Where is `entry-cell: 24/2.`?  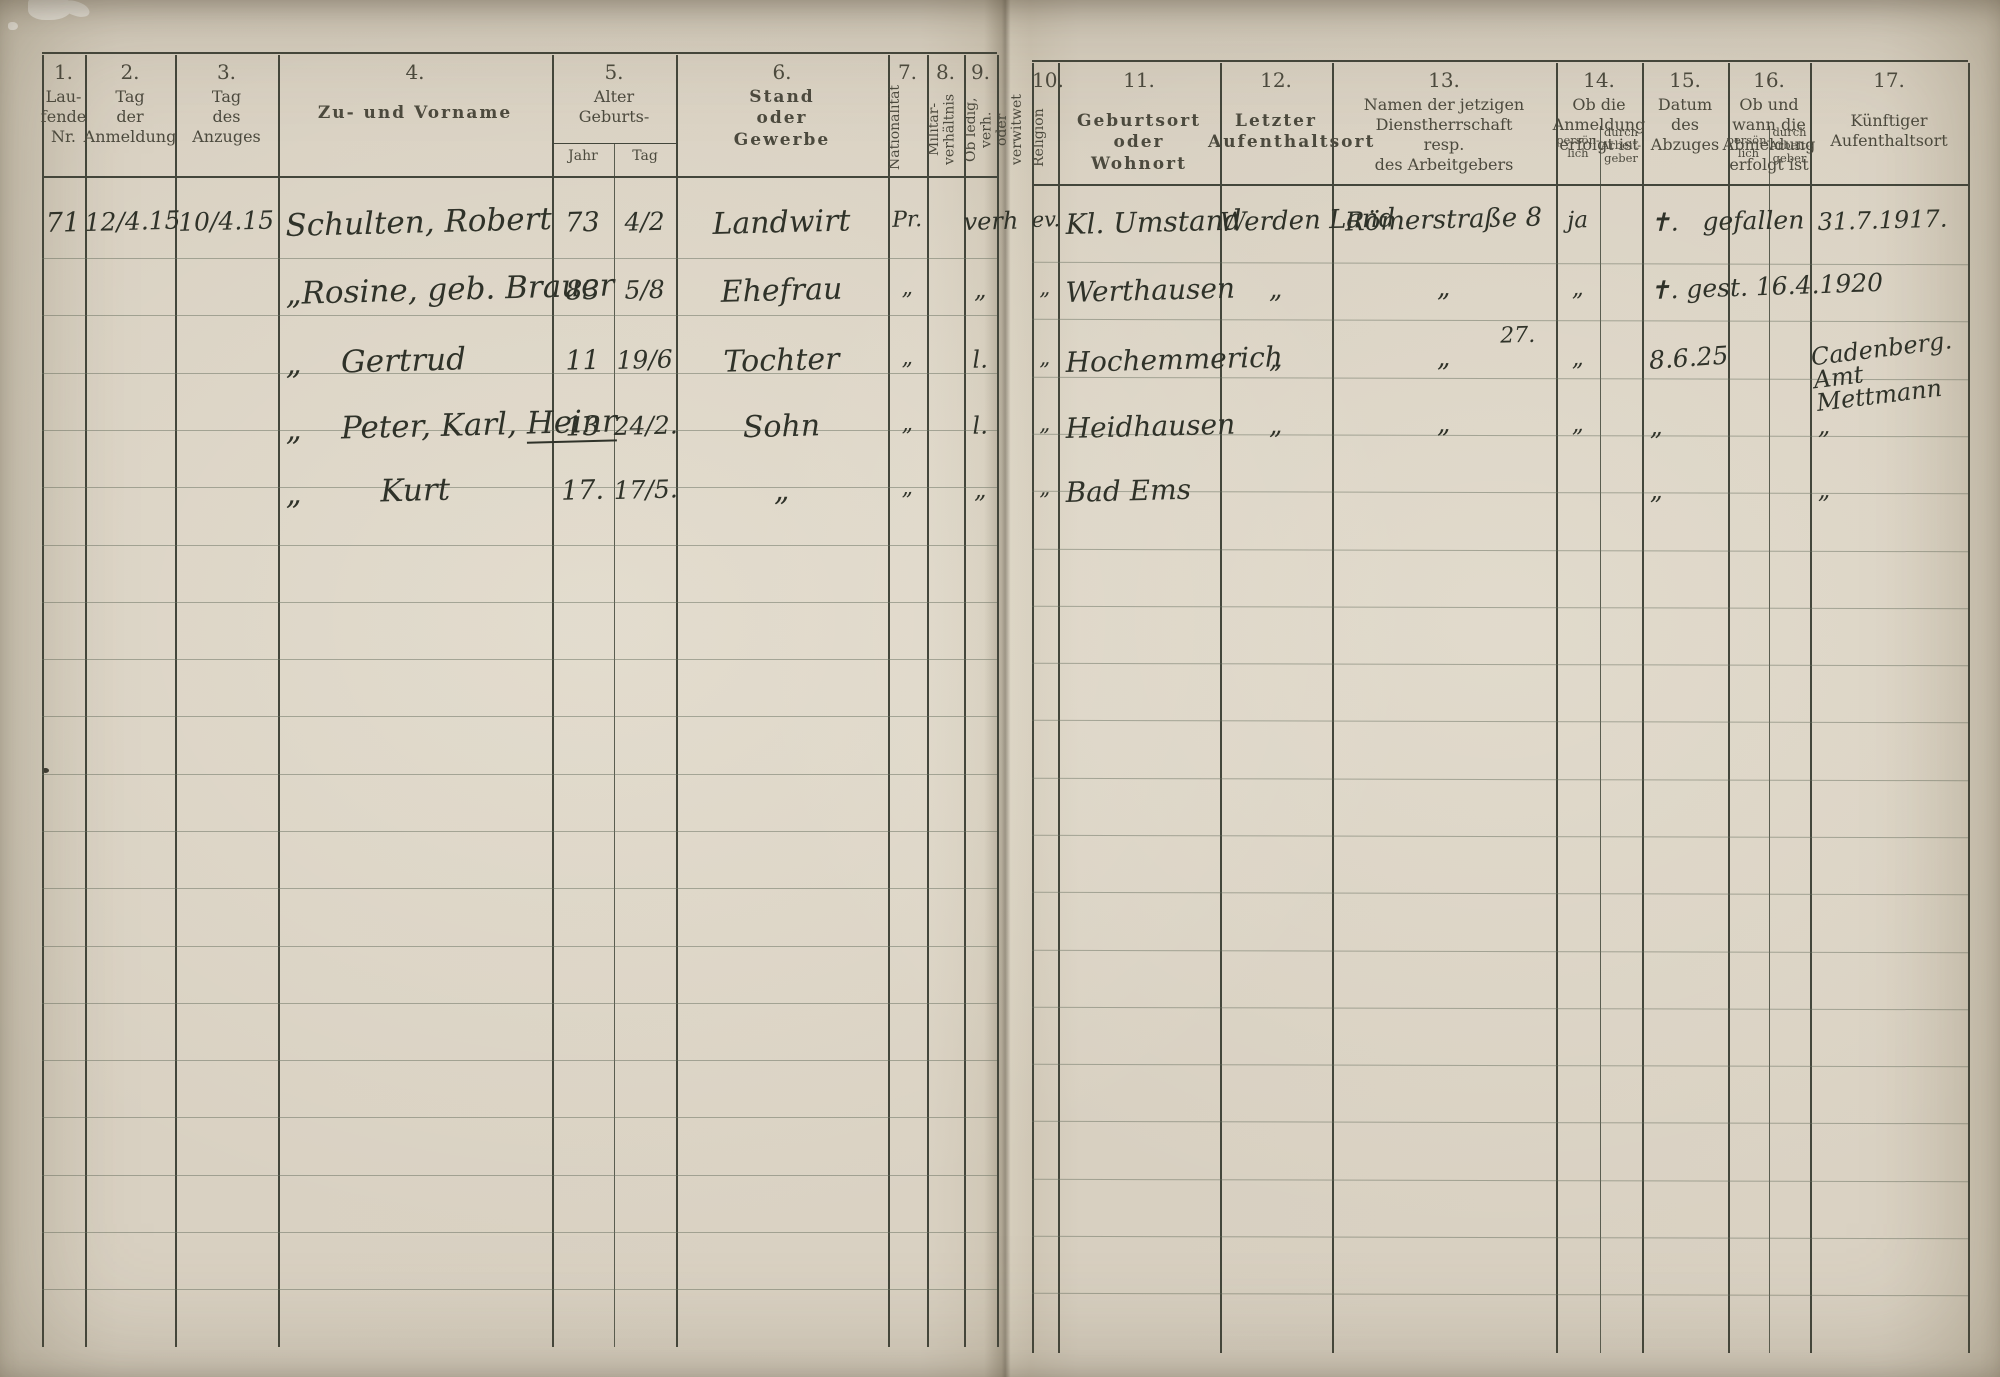 entry-cell: 24/2. is located at coordinates (646, 425).